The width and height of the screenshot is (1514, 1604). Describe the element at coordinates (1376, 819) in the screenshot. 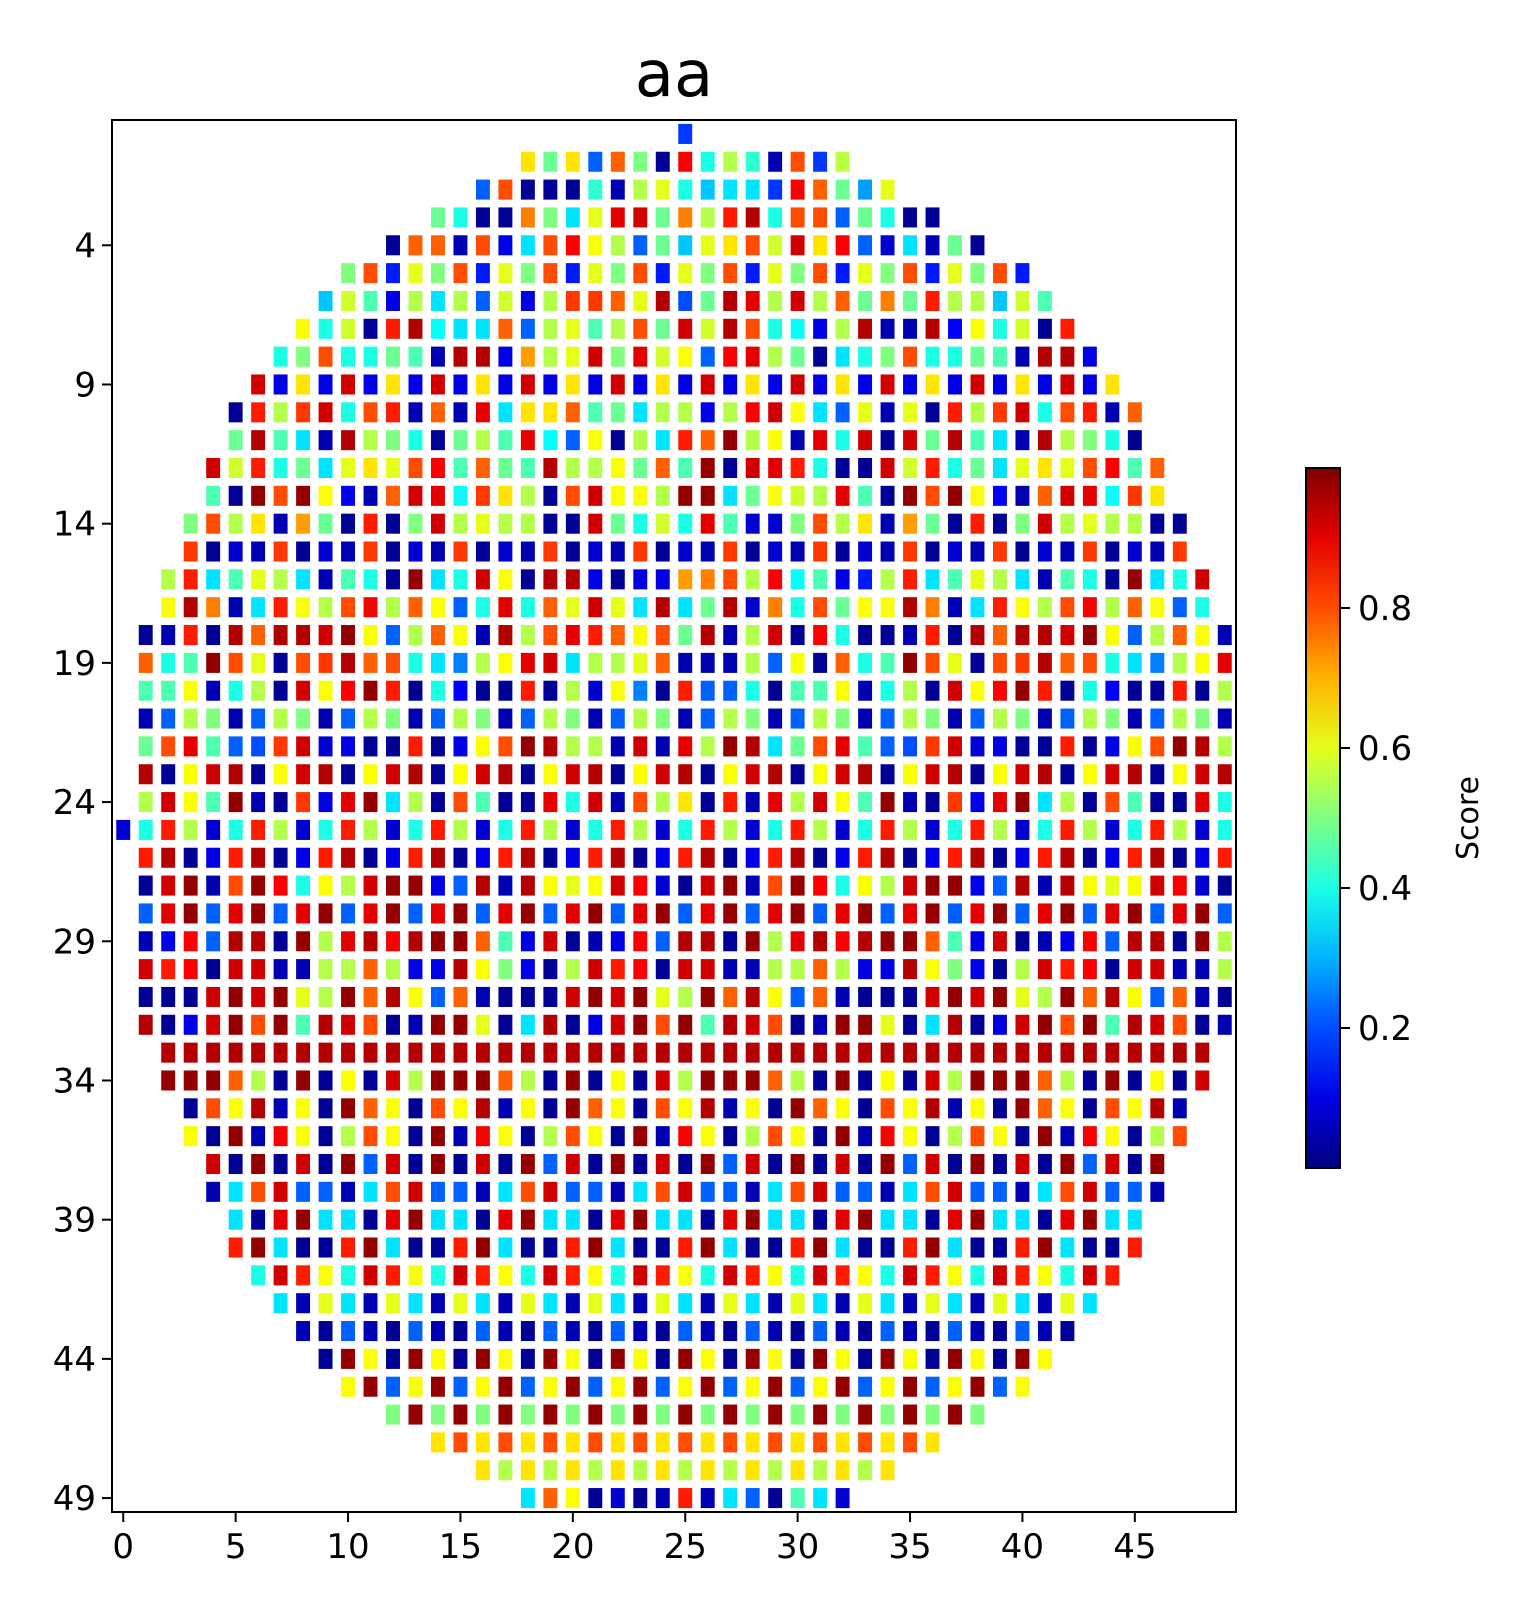

I see `colorbar-ticks: 0.20.40.60.8` at that location.